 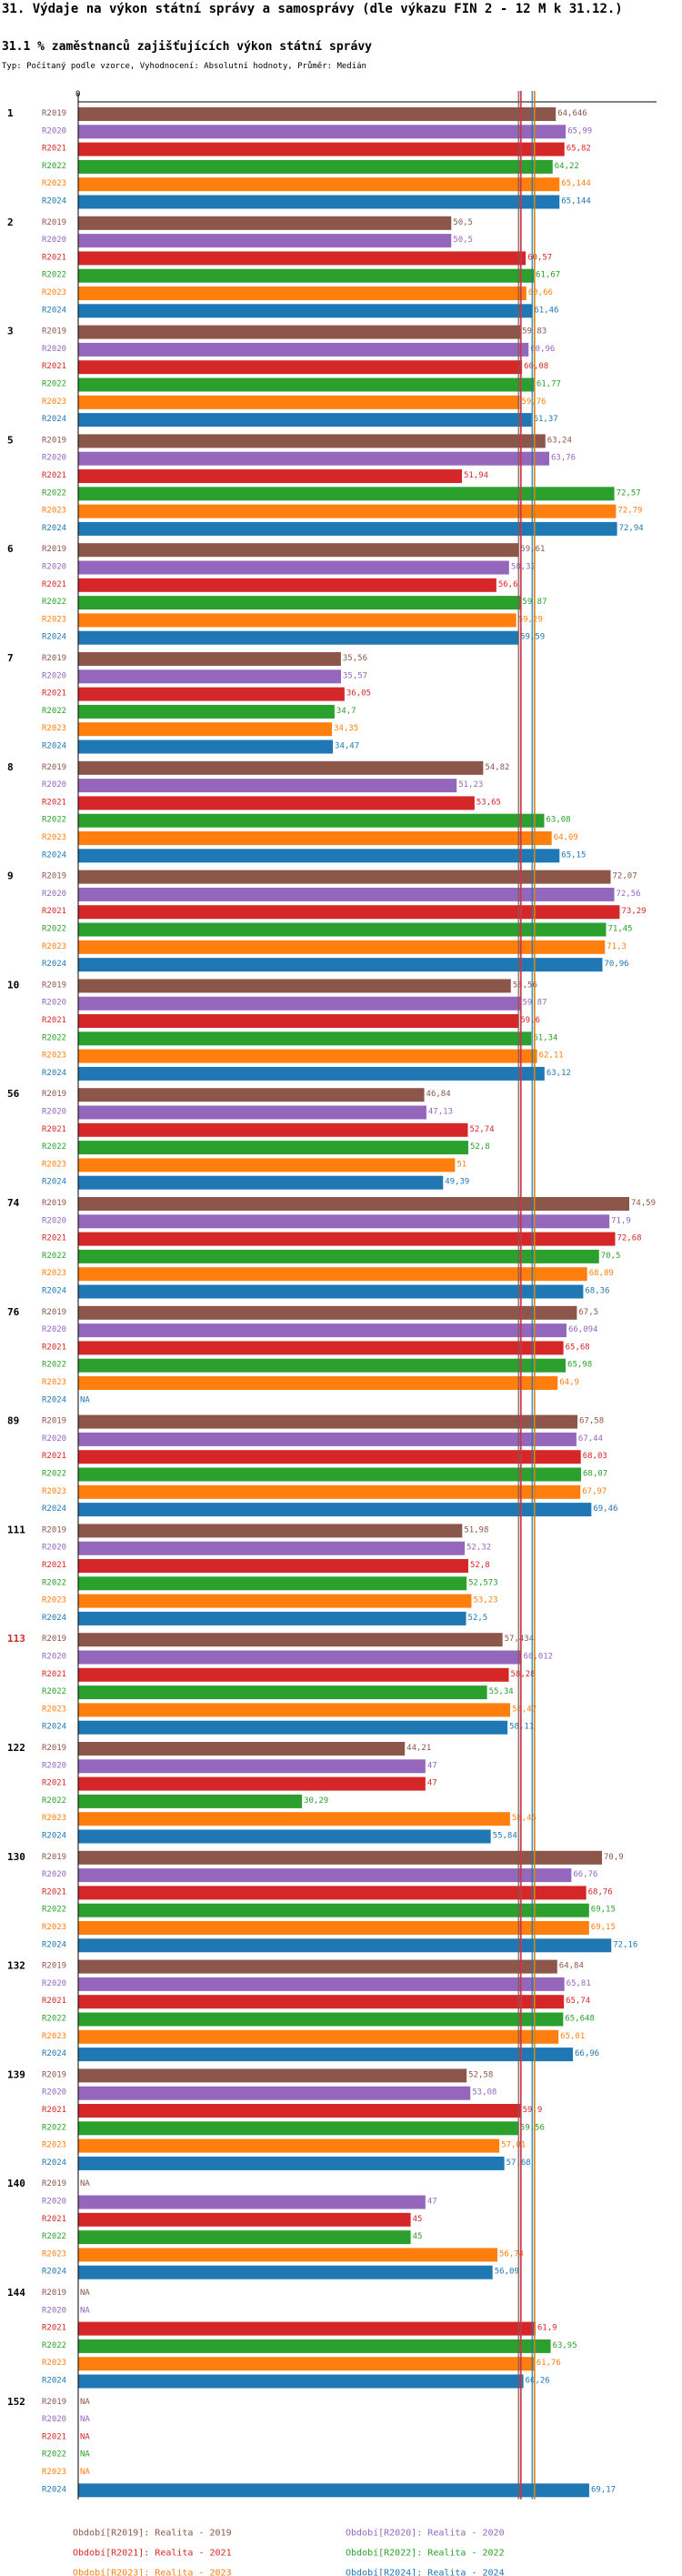 What do you see at coordinates (10, 440) in the screenshot?
I see `group-label: 5` at bounding box center [10, 440].